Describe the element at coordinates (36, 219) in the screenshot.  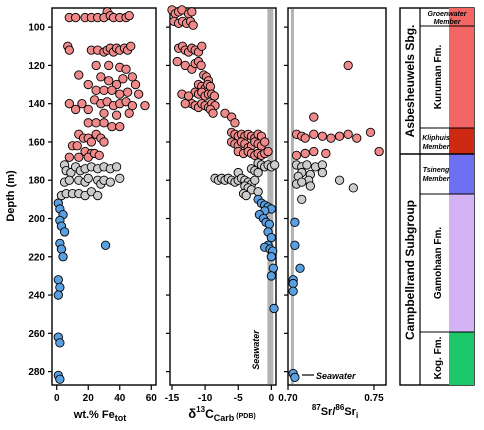
I see `y-tick-label: 200` at that location.